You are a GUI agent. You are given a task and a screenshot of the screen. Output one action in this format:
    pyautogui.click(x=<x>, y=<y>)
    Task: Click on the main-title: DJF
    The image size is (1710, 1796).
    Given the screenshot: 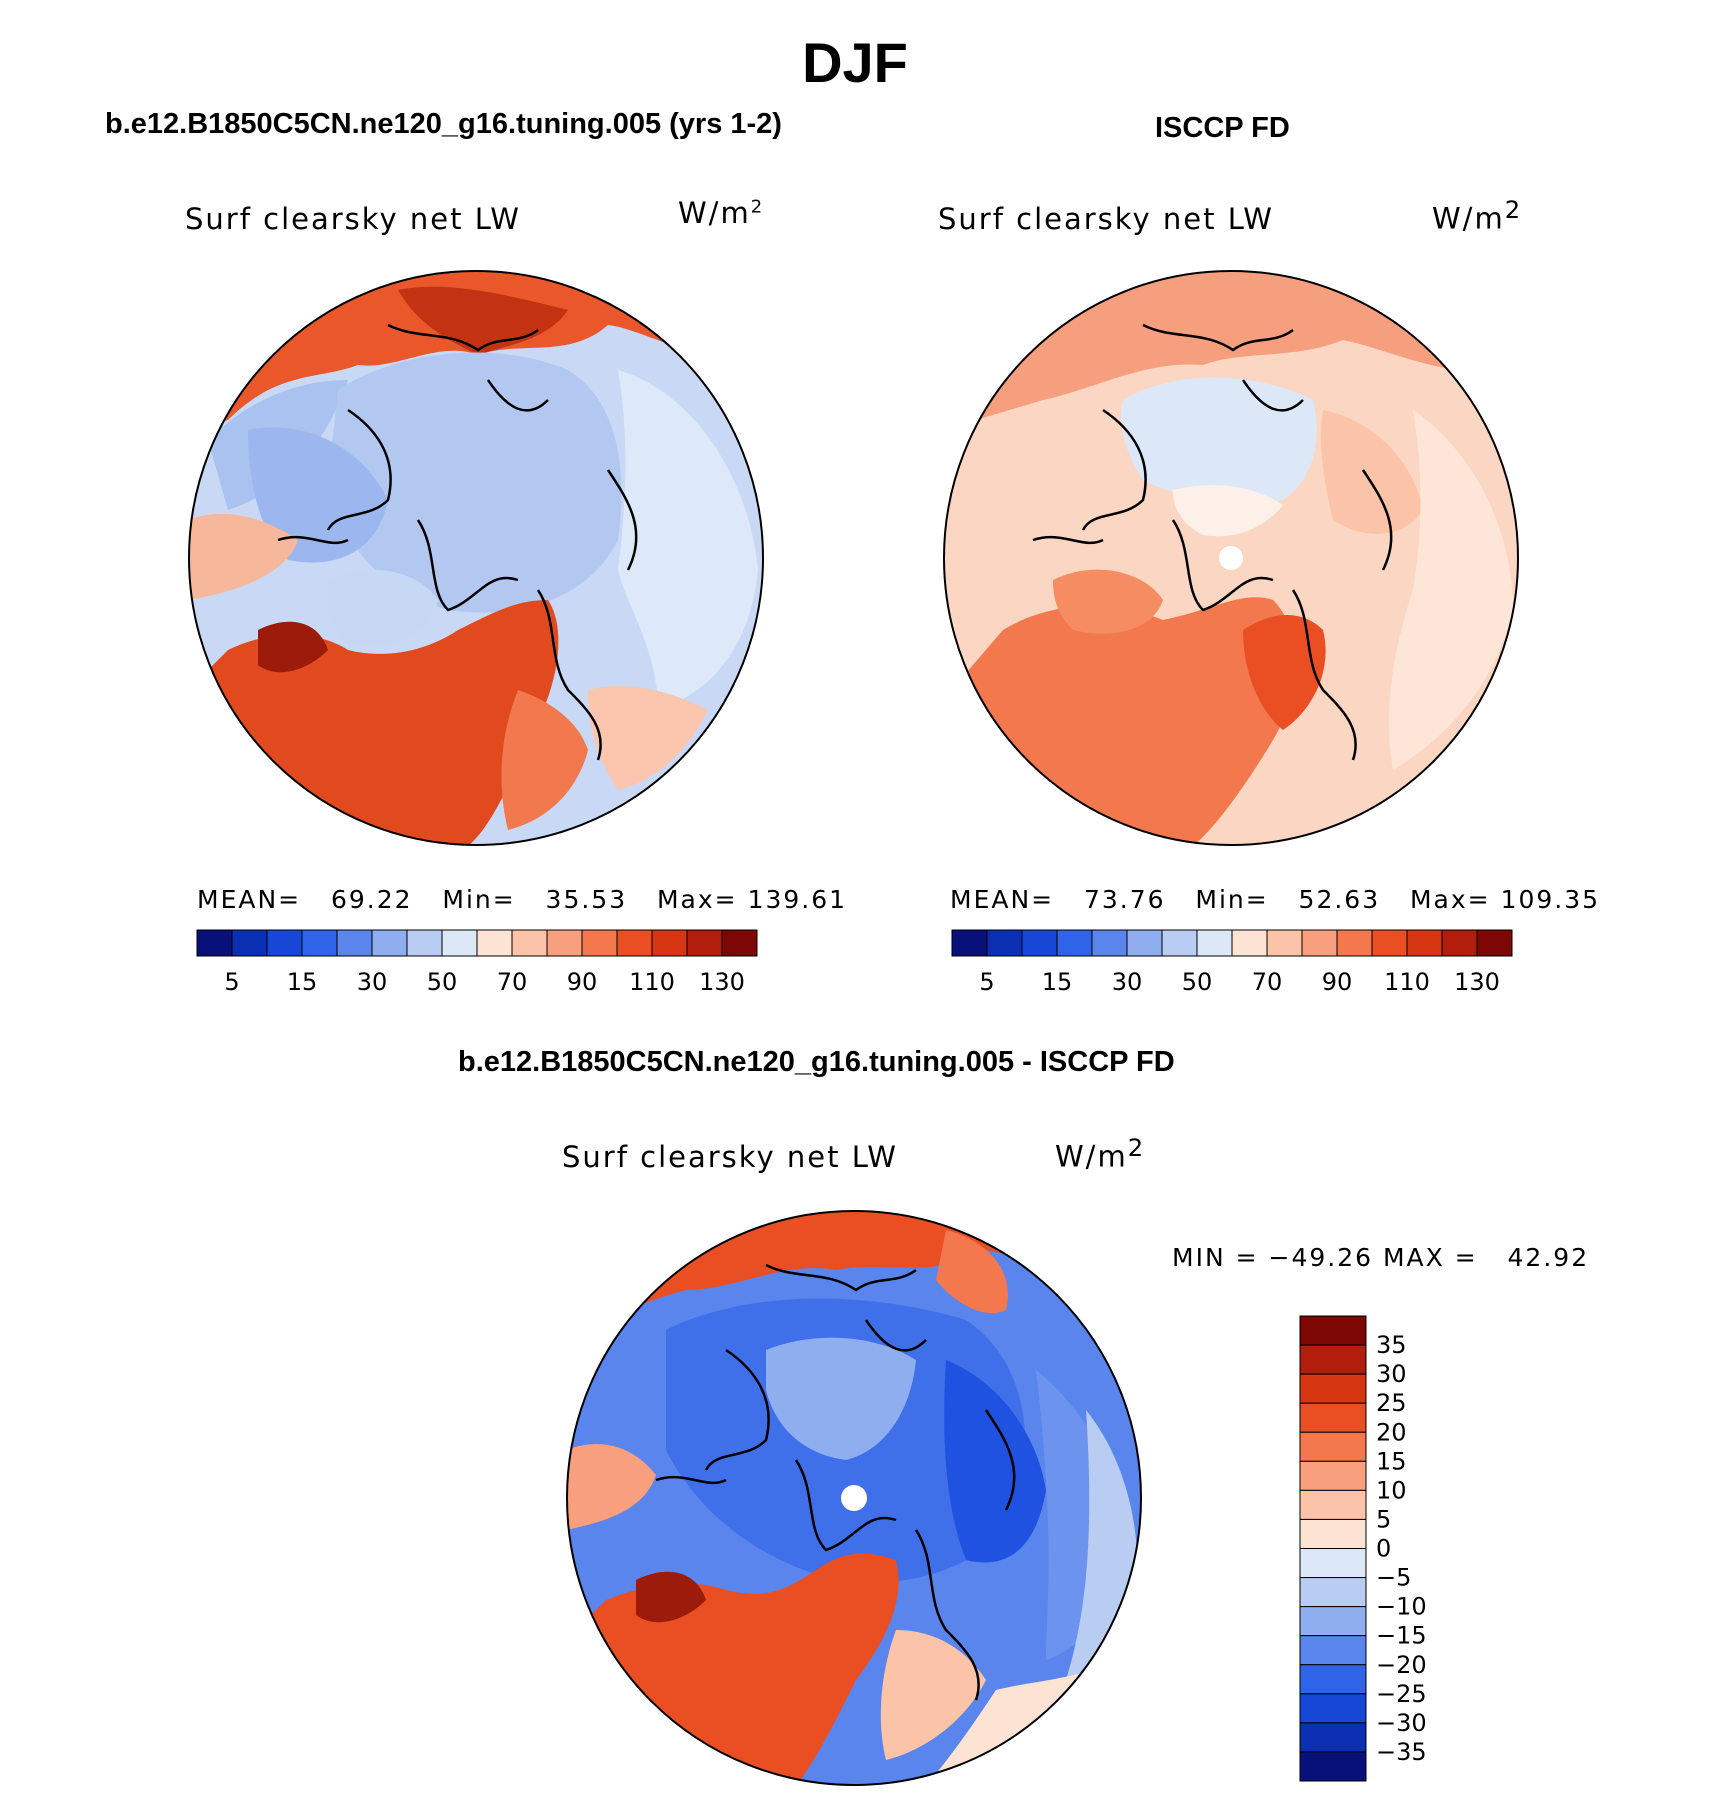 What is the action you would take?
    pyautogui.click(x=855, y=62)
    